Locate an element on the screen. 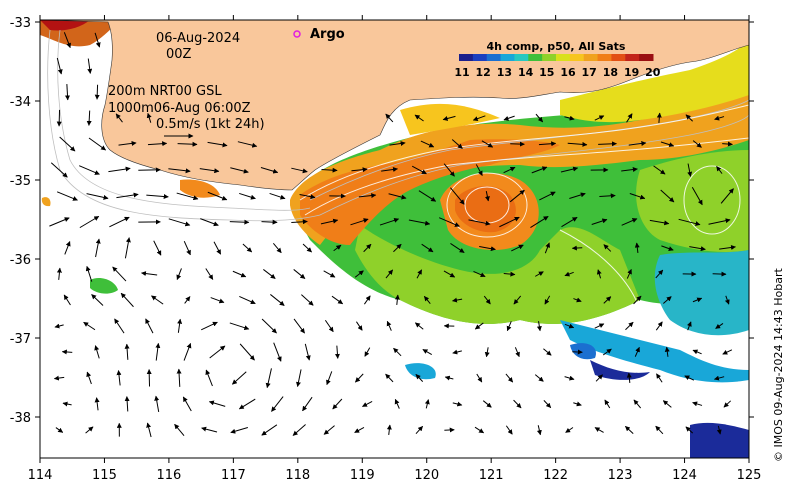 The width and height of the screenshot is (791, 496). lat-tick-label: -33 is located at coordinates (20, 23).